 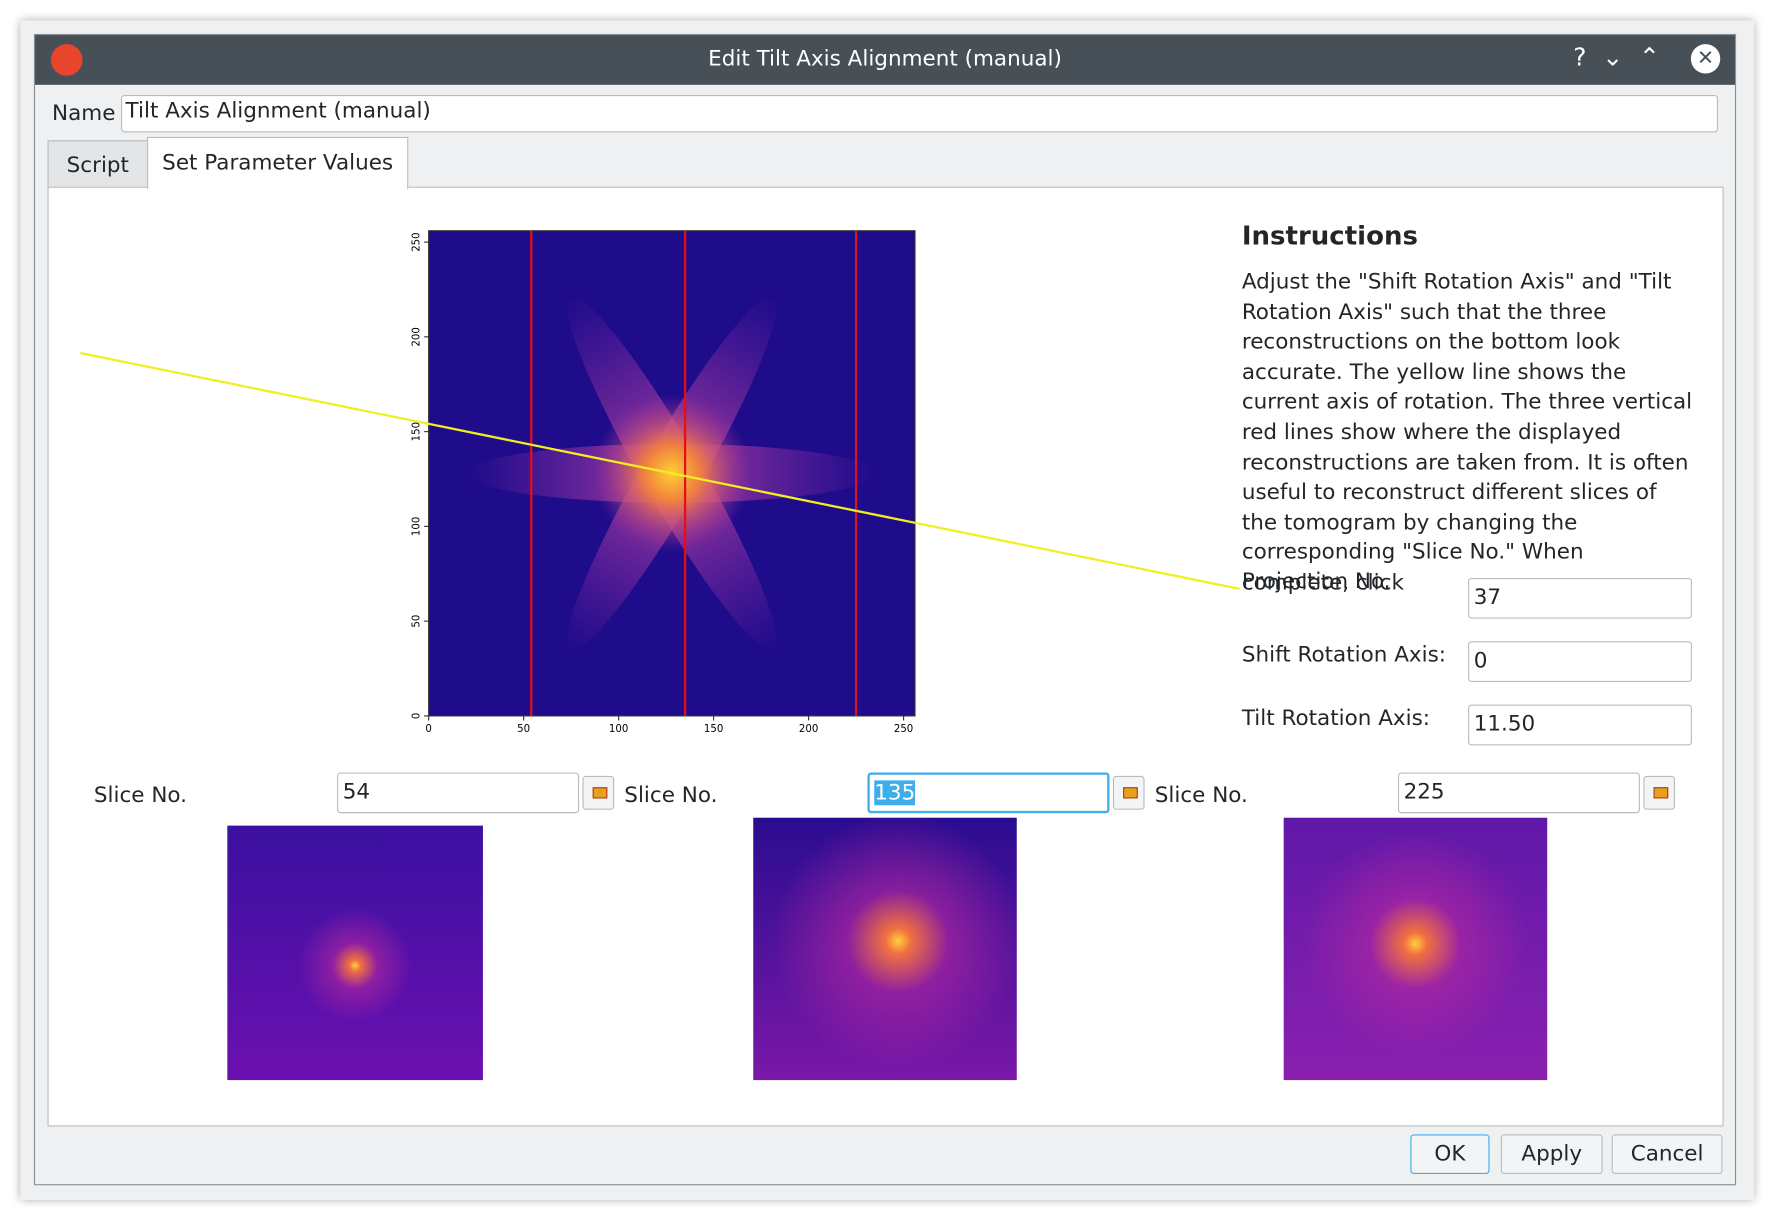 I want to click on close-button: ✕, so click(x=1705, y=59).